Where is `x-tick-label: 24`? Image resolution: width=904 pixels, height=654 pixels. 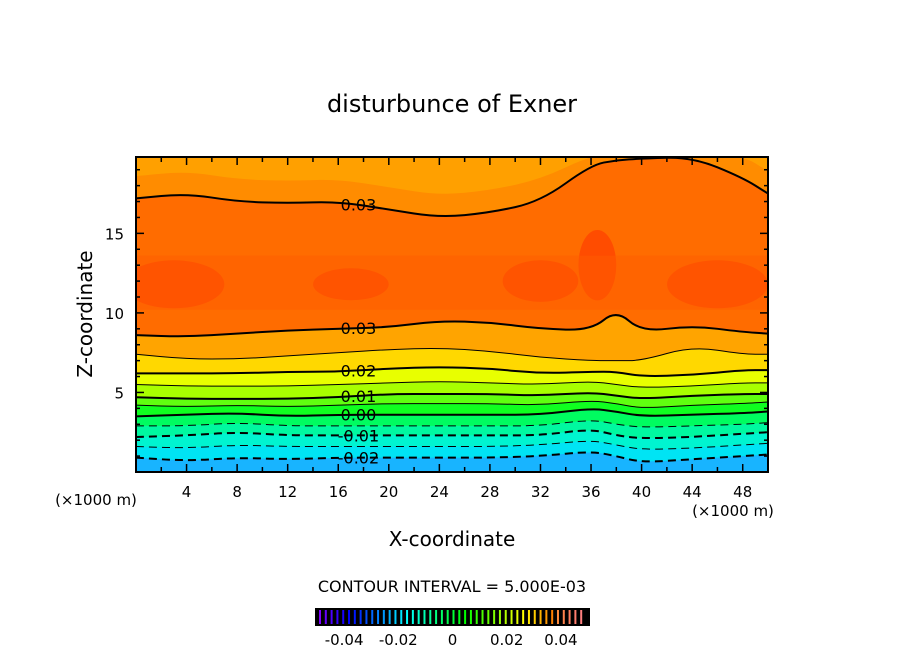 x-tick-label: 24 is located at coordinates (439, 492).